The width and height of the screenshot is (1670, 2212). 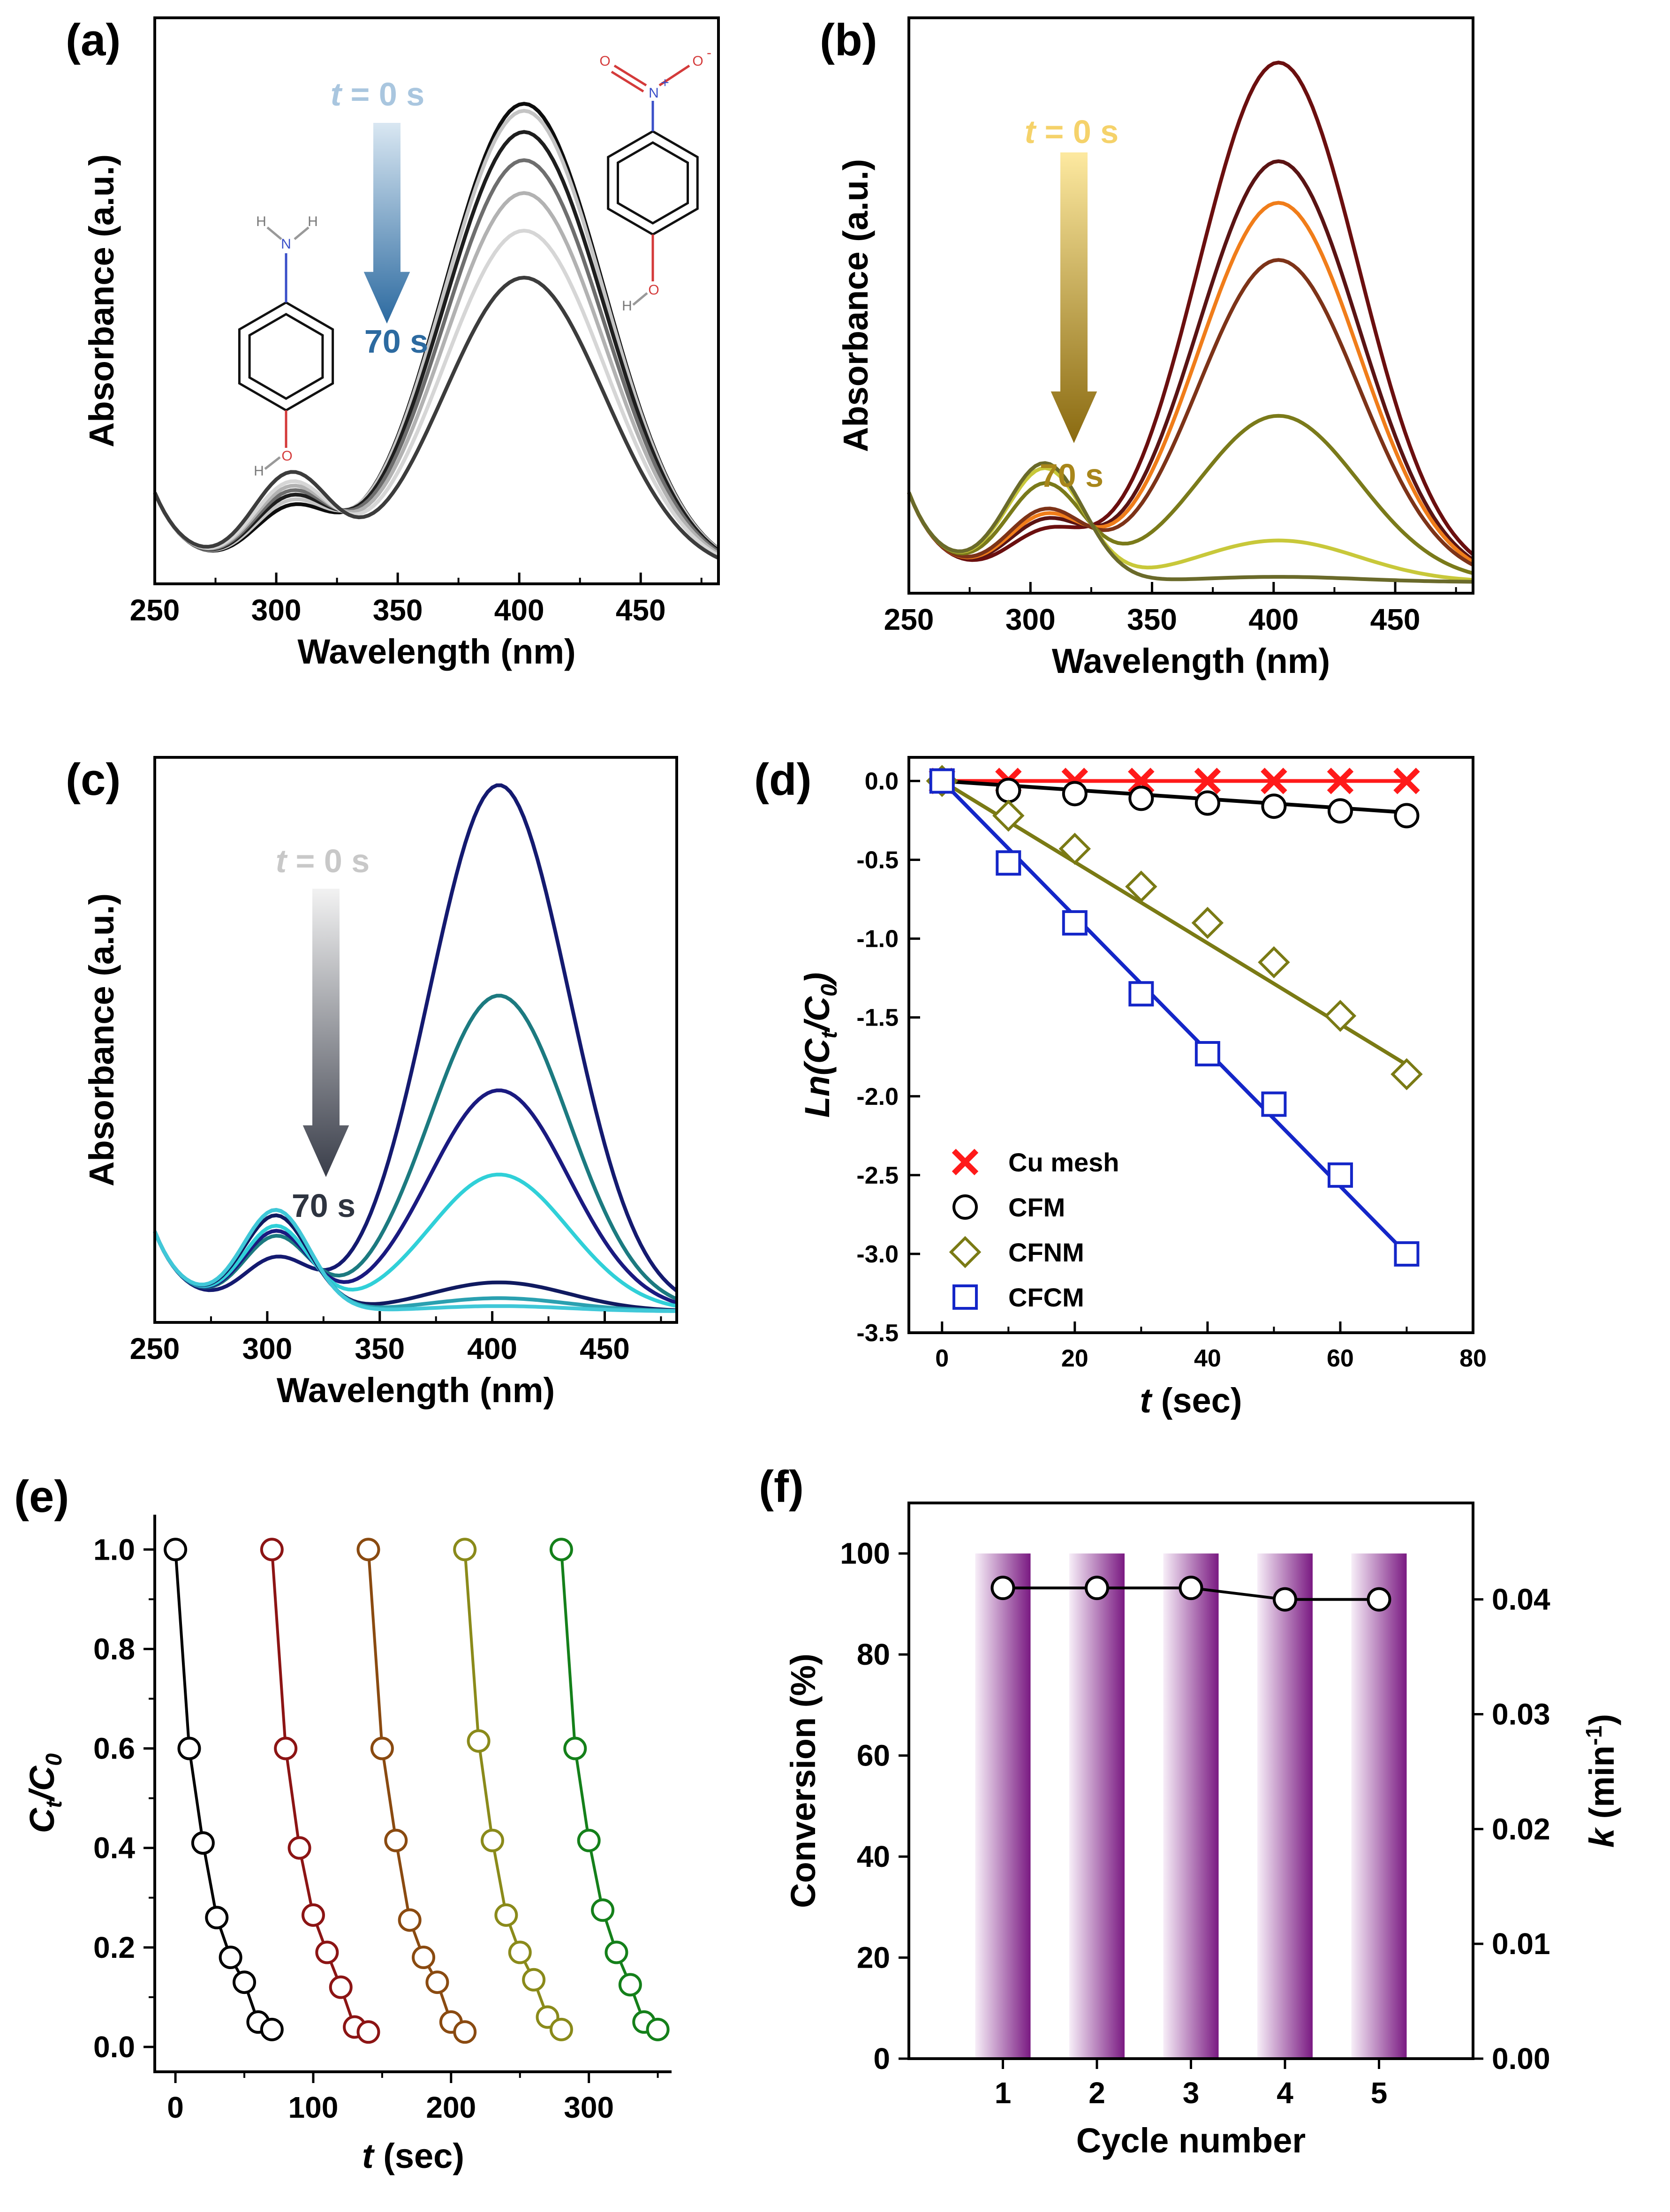 What do you see at coordinates (114, 1749) in the screenshot?
I see `y-tick-label: 0.6` at bounding box center [114, 1749].